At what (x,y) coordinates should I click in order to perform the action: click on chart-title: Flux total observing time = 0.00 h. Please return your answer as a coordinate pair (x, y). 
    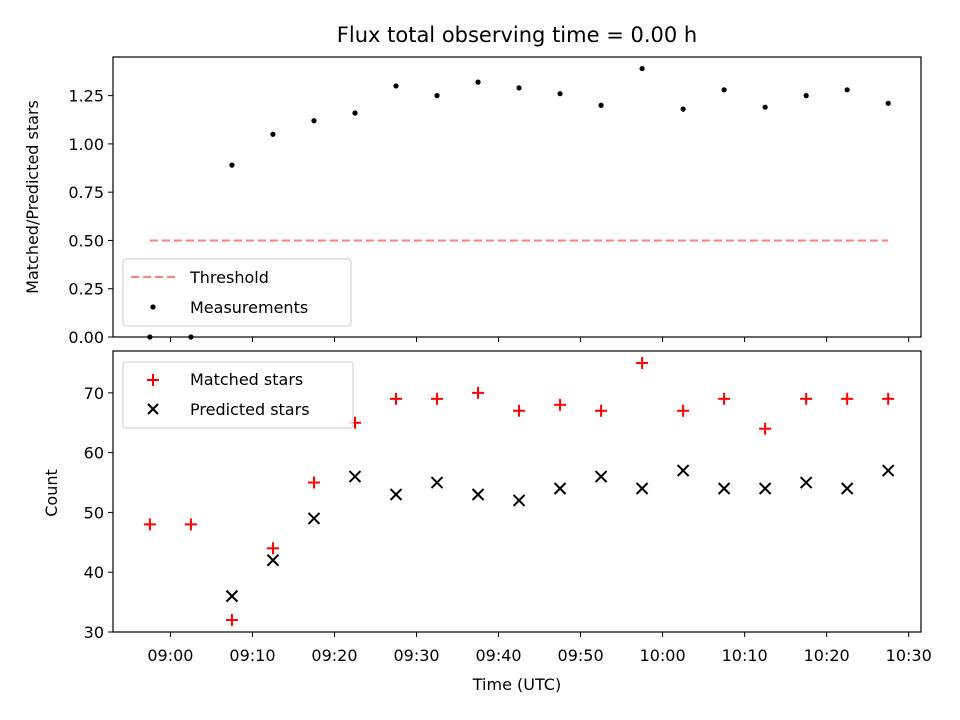
    Looking at the image, I should click on (517, 35).